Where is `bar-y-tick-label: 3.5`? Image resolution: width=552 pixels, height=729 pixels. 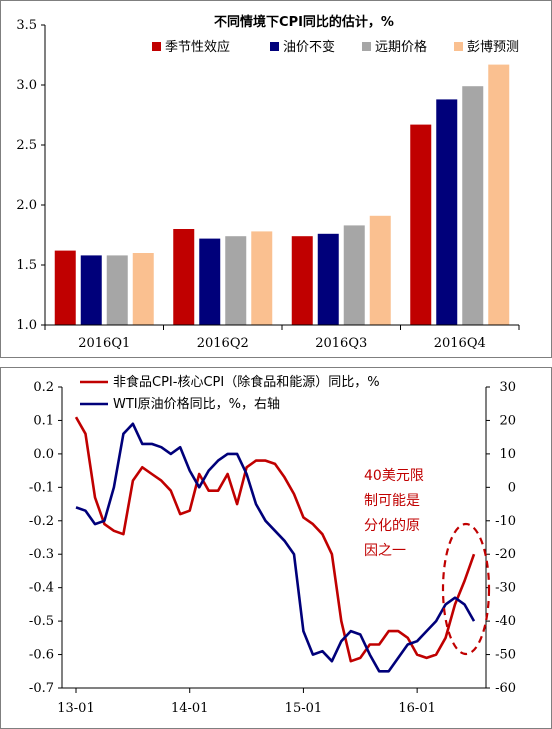
bar-y-tick-label: 3.5 is located at coordinates (26, 25).